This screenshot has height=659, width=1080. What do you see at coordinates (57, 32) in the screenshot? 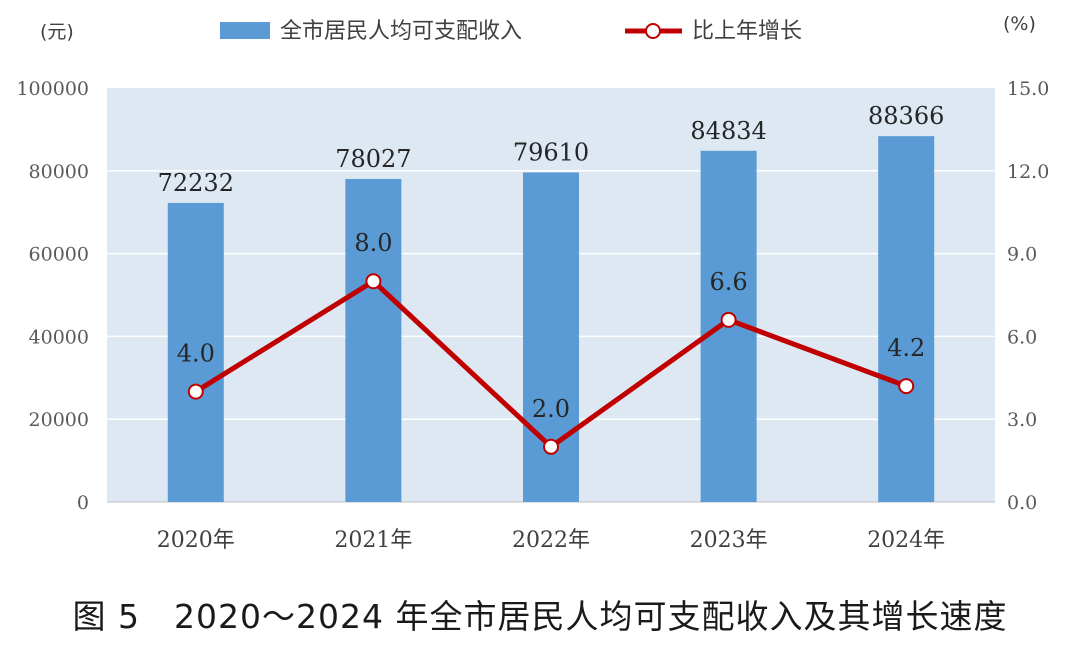
I see `left-axis-unit: (元)` at bounding box center [57, 32].